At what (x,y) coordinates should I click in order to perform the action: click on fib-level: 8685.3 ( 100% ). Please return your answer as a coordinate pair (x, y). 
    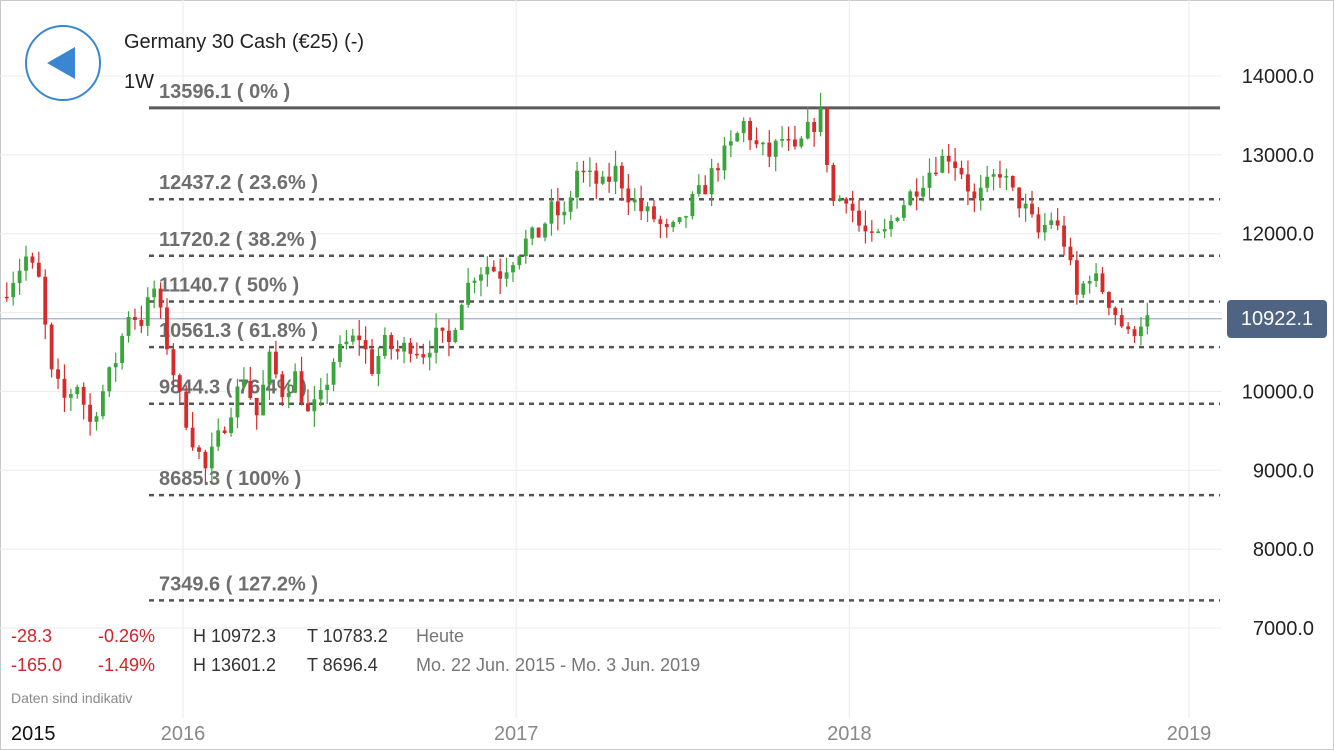
    Looking at the image, I should click on (684, 482).